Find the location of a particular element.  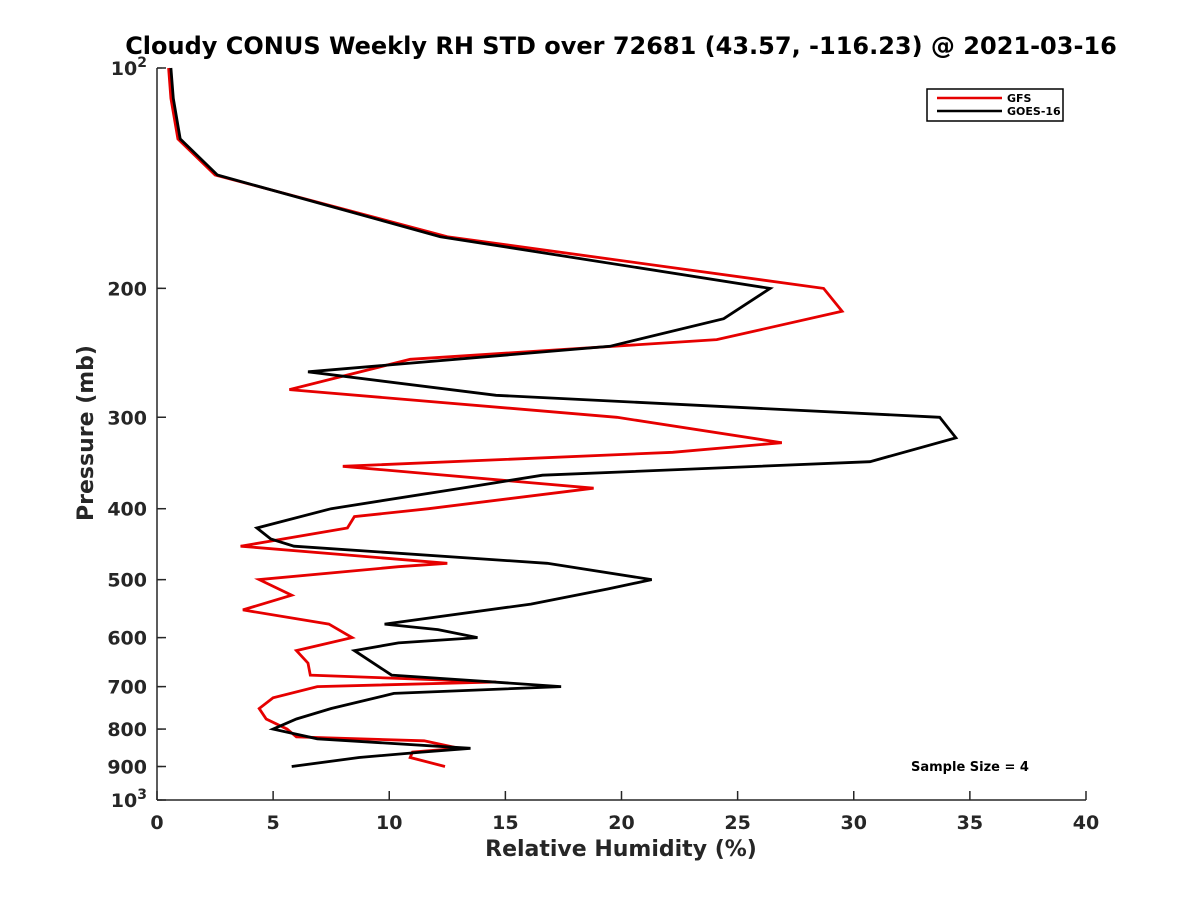

x-tick-label-25: 25 is located at coordinates (737, 823).